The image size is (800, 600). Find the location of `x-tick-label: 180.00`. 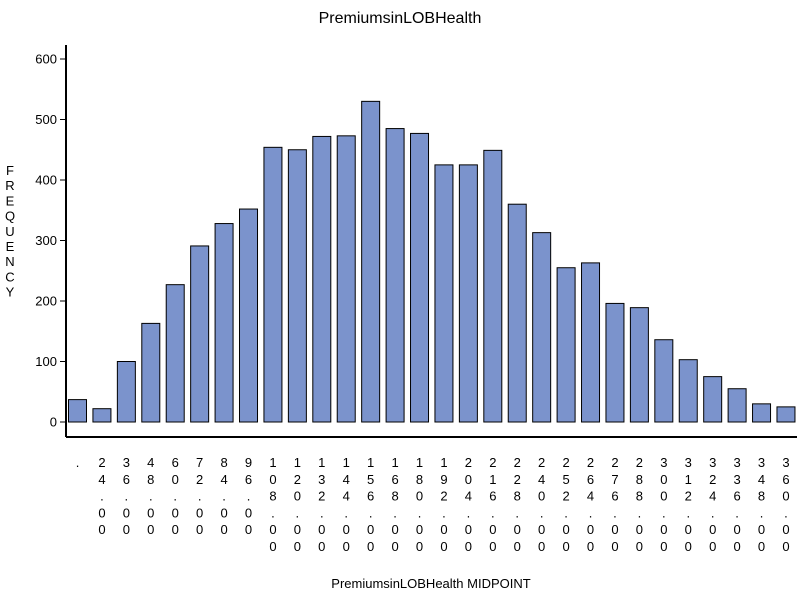

x-tick-label: 180.00 is located at coordinates (419, 504).